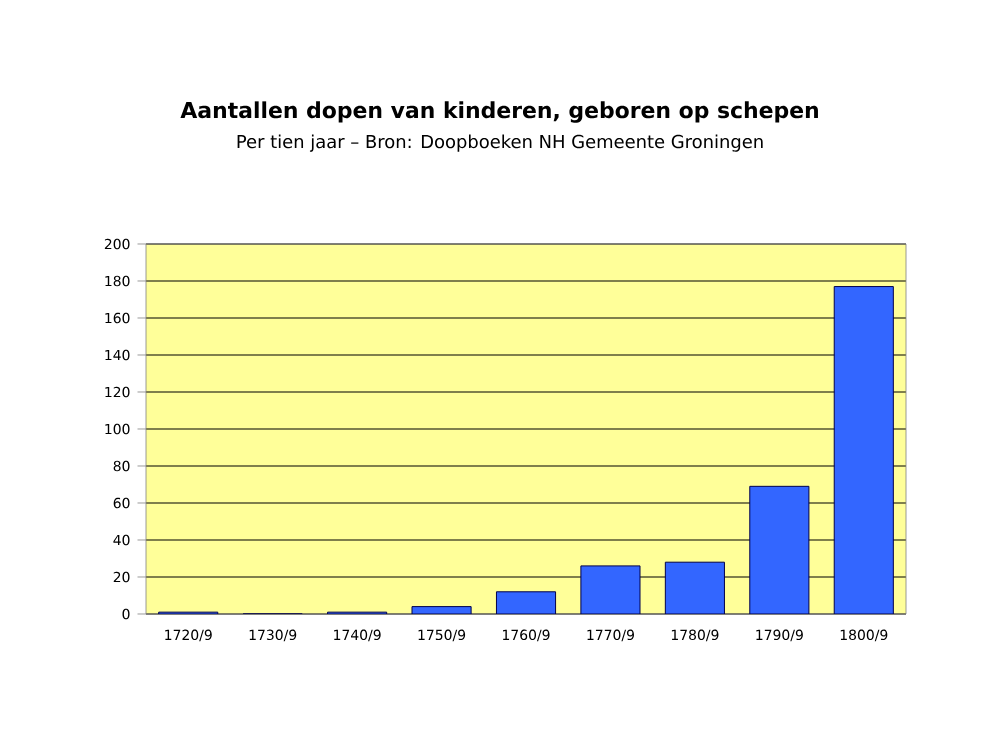 This screenshot has width=994, height=746. I want to click on chart-subtitle: Per tien jaar – Bron: Doopboeken NH Gemeente Groningen, so click(500, 143).